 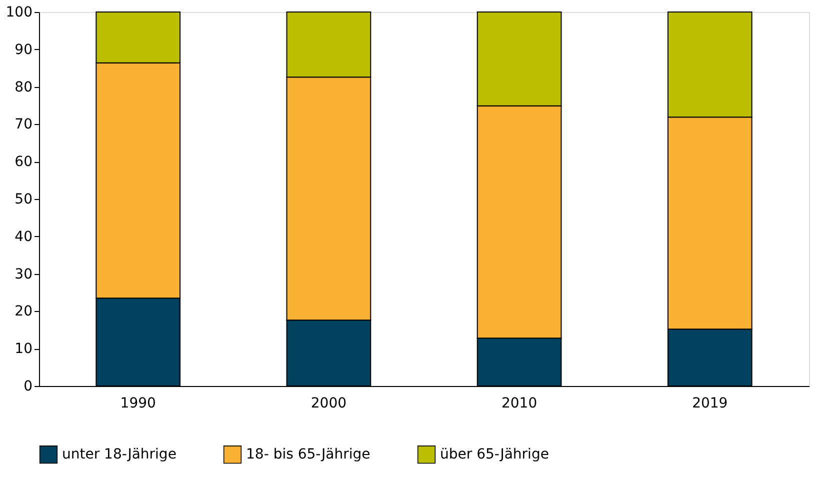 I want to click on legend-label: 18- bis 65-Jährige, so click(x=308, y=454).